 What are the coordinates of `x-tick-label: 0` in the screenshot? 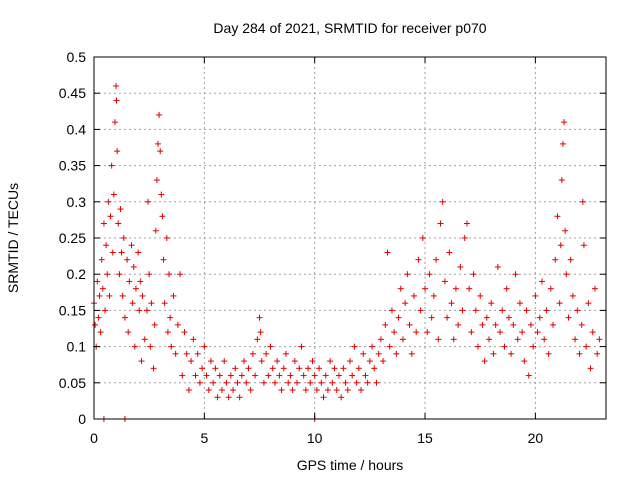 It's located at (94, 438).